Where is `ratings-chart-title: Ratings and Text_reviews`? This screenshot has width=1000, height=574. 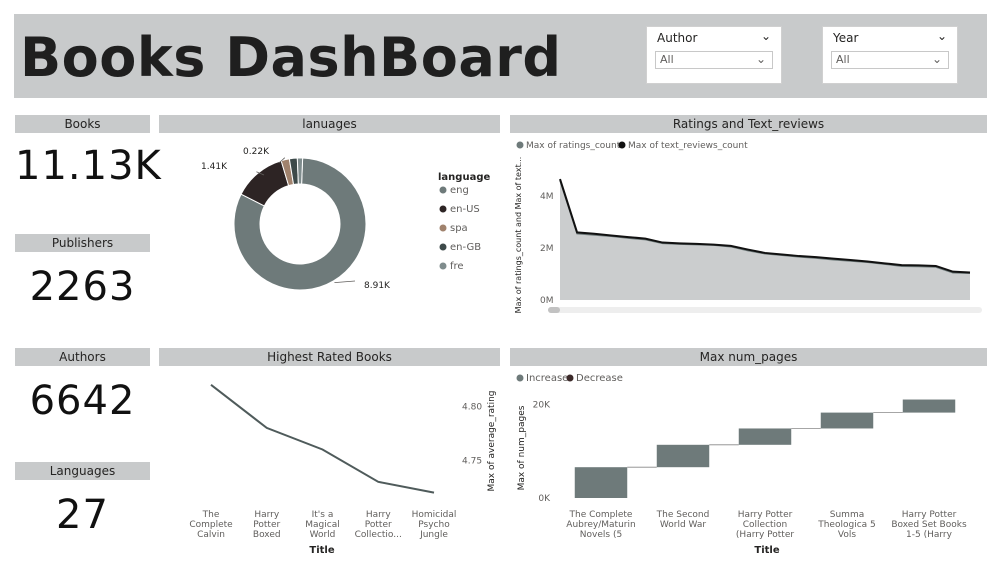 ratings-chart-title: Ratings and Text_reviews is located at coordinates (748, 124).